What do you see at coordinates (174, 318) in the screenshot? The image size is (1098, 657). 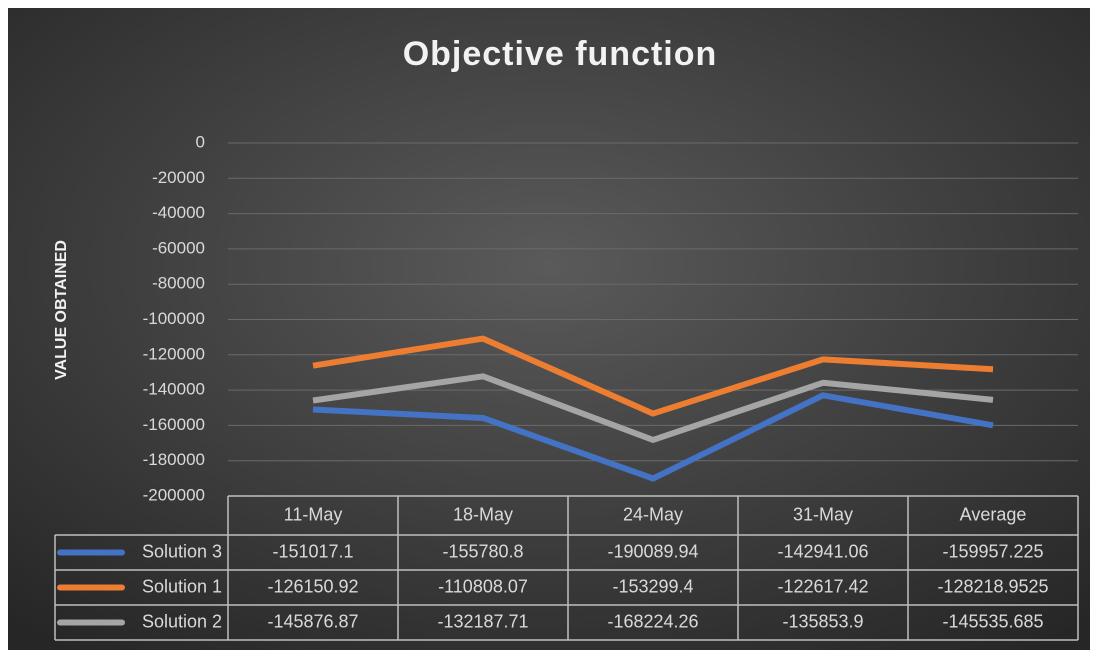 I see `y-tick-label: -100000` at bounding box center [174, 318].